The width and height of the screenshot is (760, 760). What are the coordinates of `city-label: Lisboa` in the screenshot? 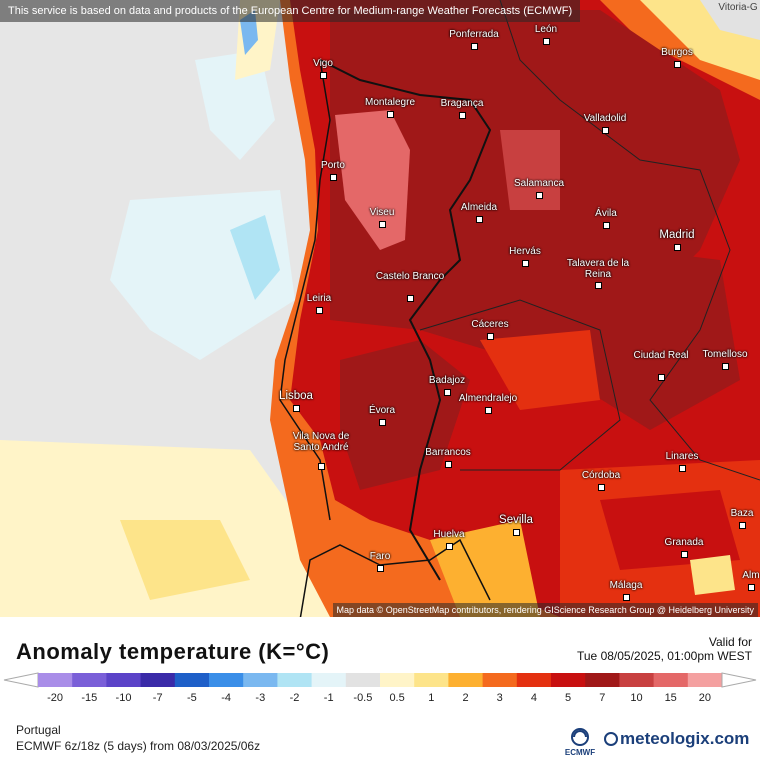 It's located at (296, 396).